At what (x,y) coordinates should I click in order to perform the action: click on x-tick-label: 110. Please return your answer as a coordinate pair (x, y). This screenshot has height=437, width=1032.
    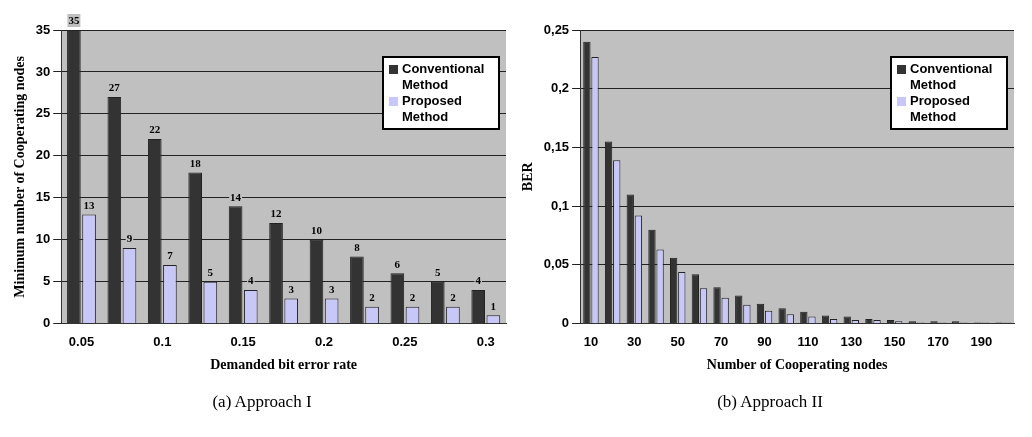
    Looking at the image, I should click on (808, 341).